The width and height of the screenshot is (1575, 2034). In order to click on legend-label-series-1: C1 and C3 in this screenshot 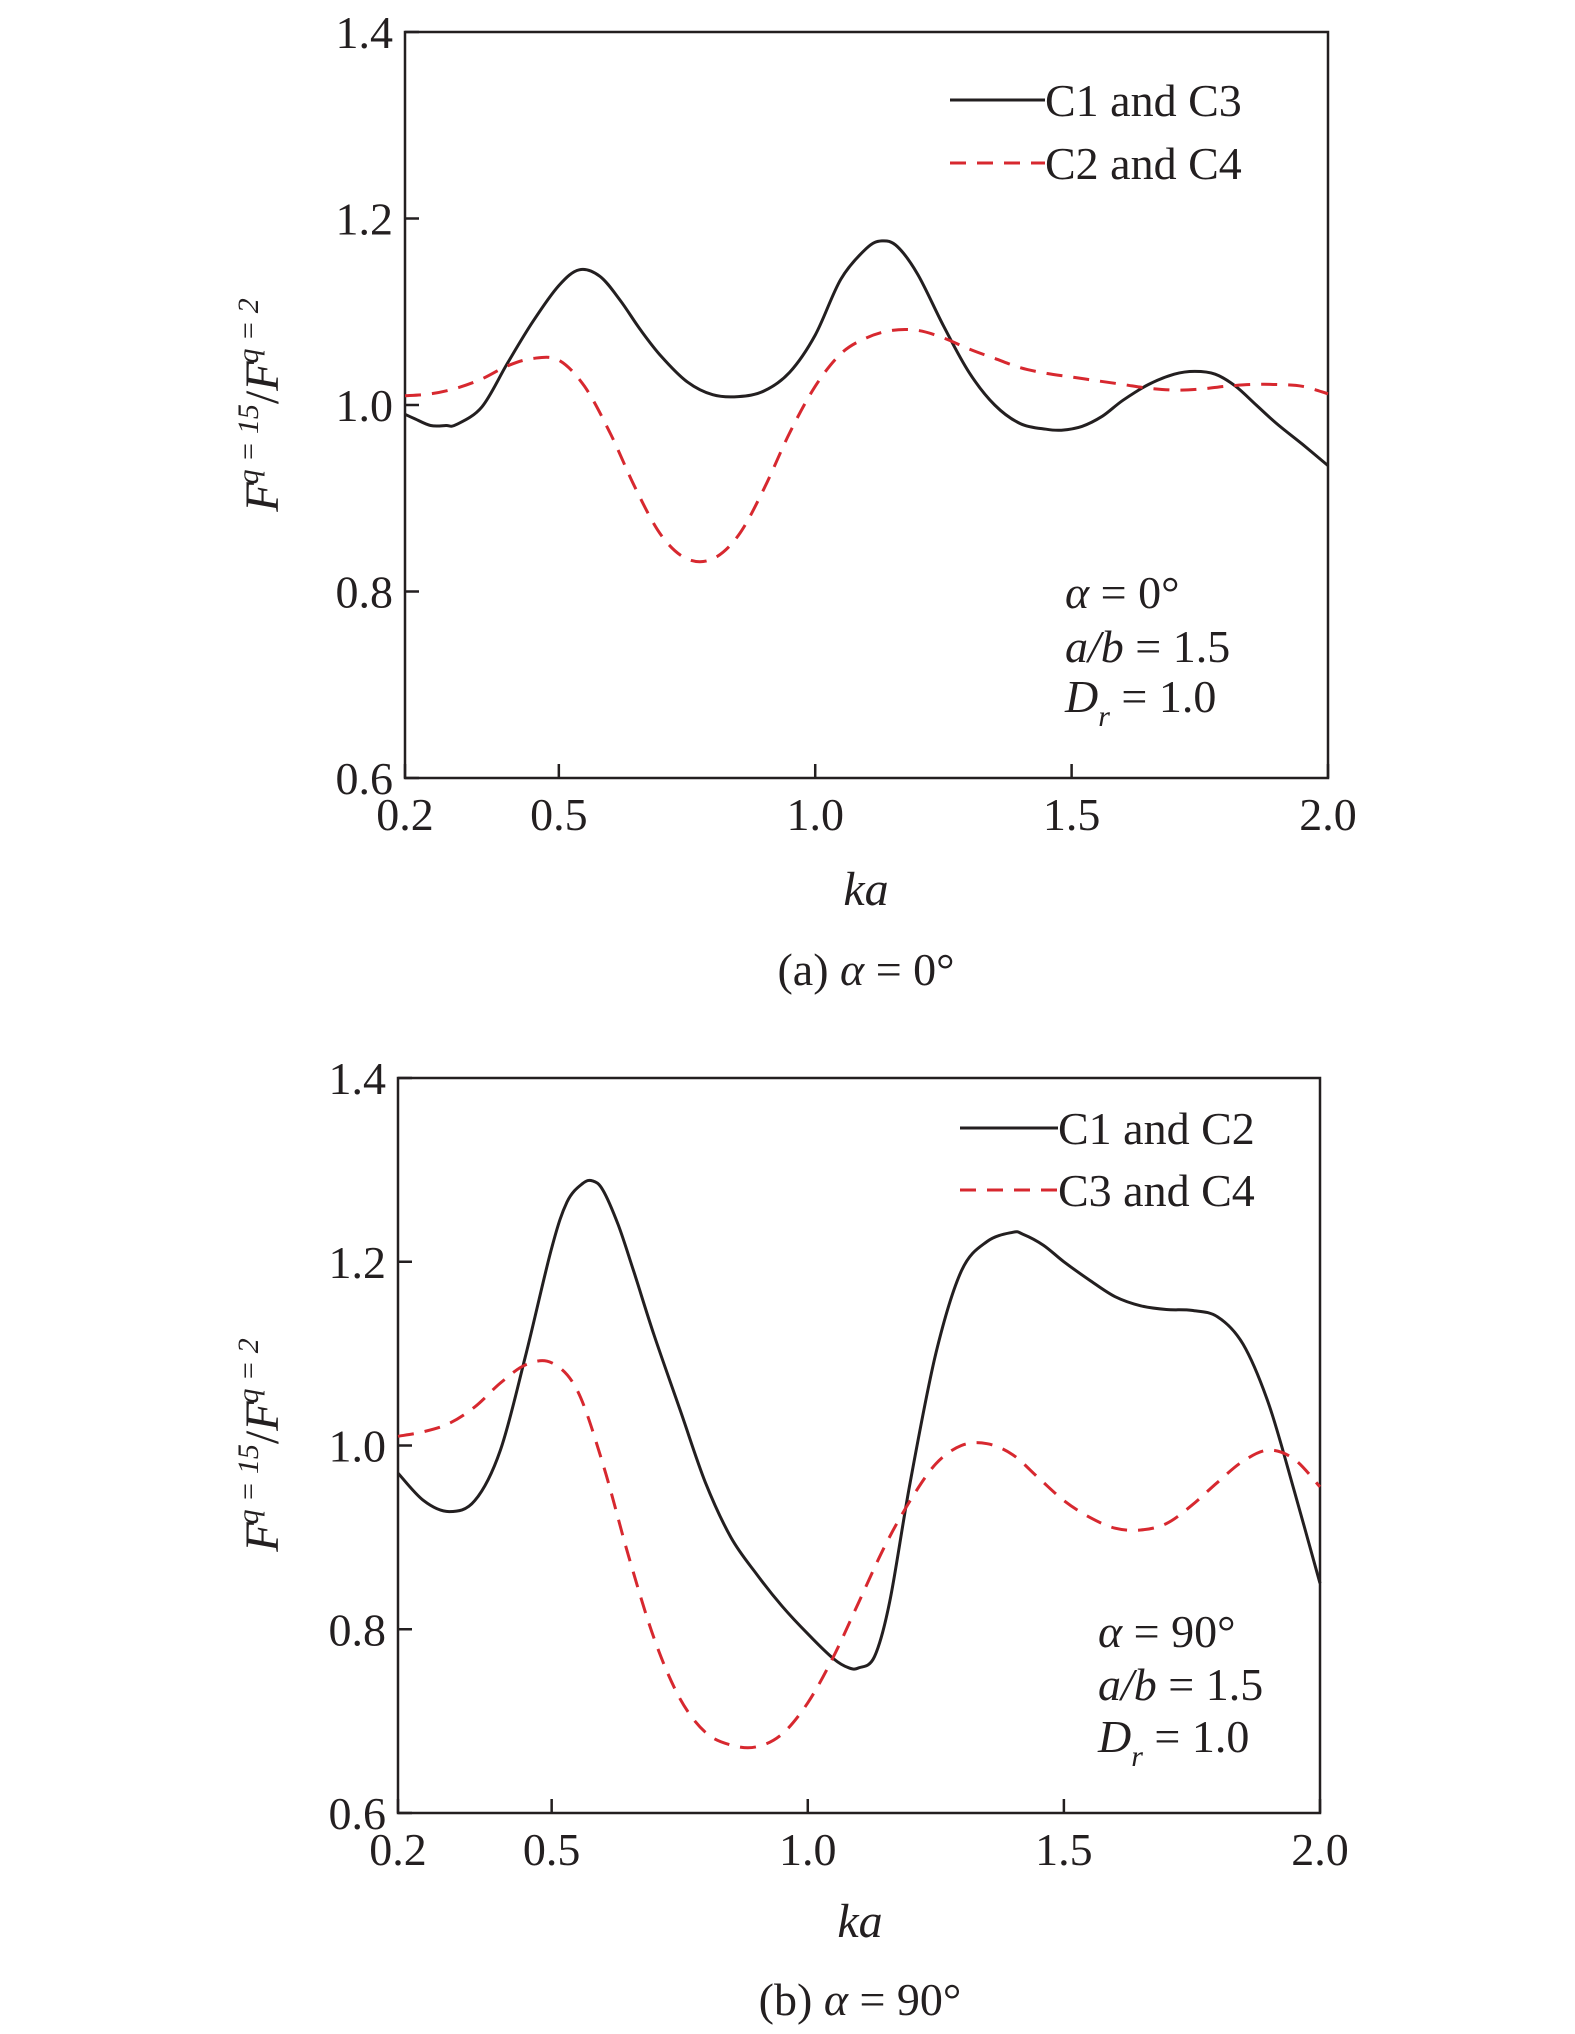, I will do `click(1143, 100)`.